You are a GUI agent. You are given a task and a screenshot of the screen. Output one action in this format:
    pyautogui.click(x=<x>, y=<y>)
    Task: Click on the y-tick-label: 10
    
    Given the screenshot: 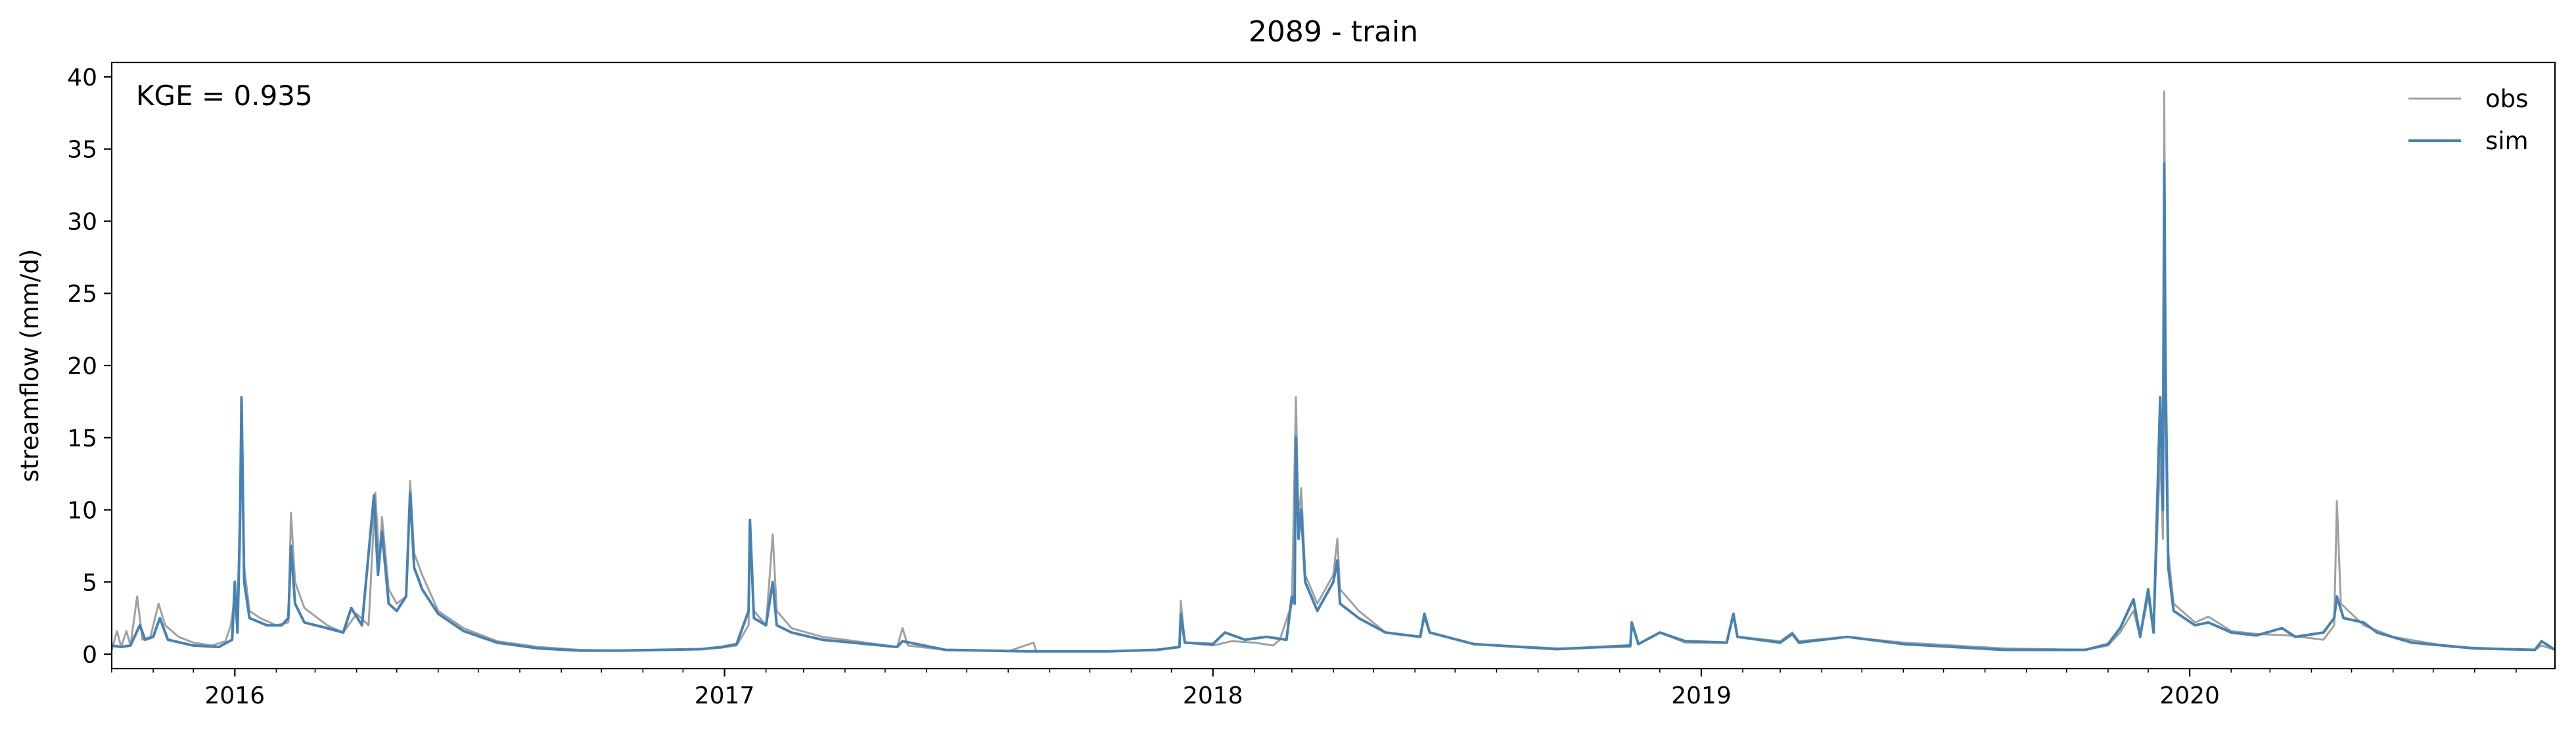 What is the action you would take?
    pyautogui.click(x=82, y=511)
    